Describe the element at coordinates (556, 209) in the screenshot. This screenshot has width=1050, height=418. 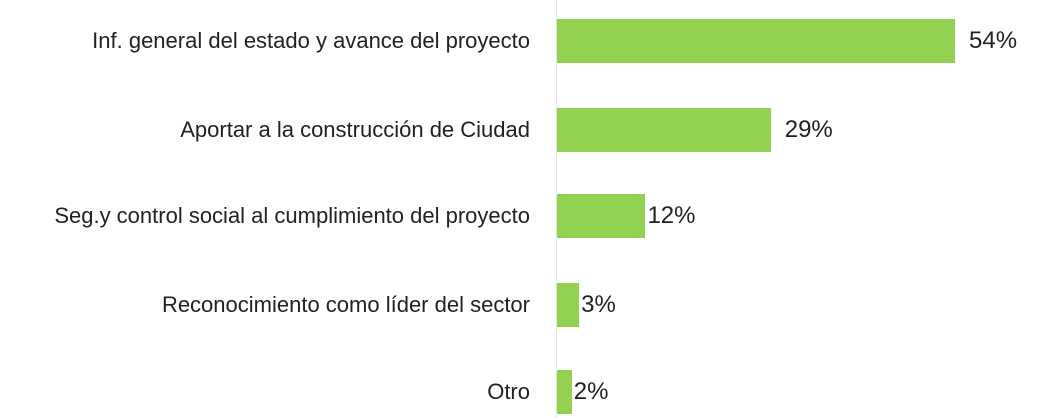
I see `axis-line` at that location.